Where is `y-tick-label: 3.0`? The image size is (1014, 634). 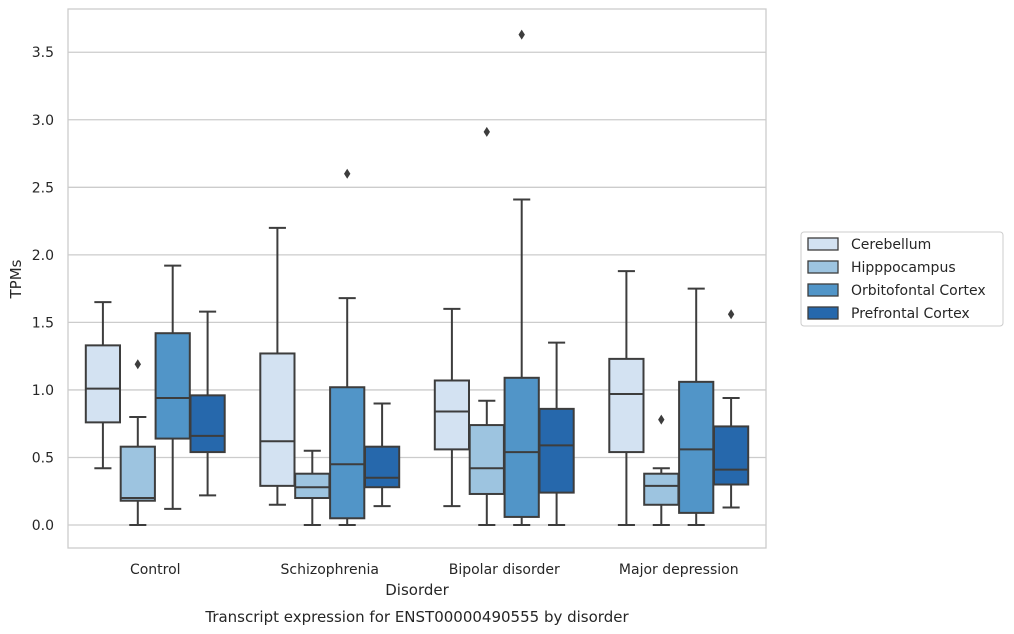
y-tick-label: 3.0 is located at coordinates (43, 121).